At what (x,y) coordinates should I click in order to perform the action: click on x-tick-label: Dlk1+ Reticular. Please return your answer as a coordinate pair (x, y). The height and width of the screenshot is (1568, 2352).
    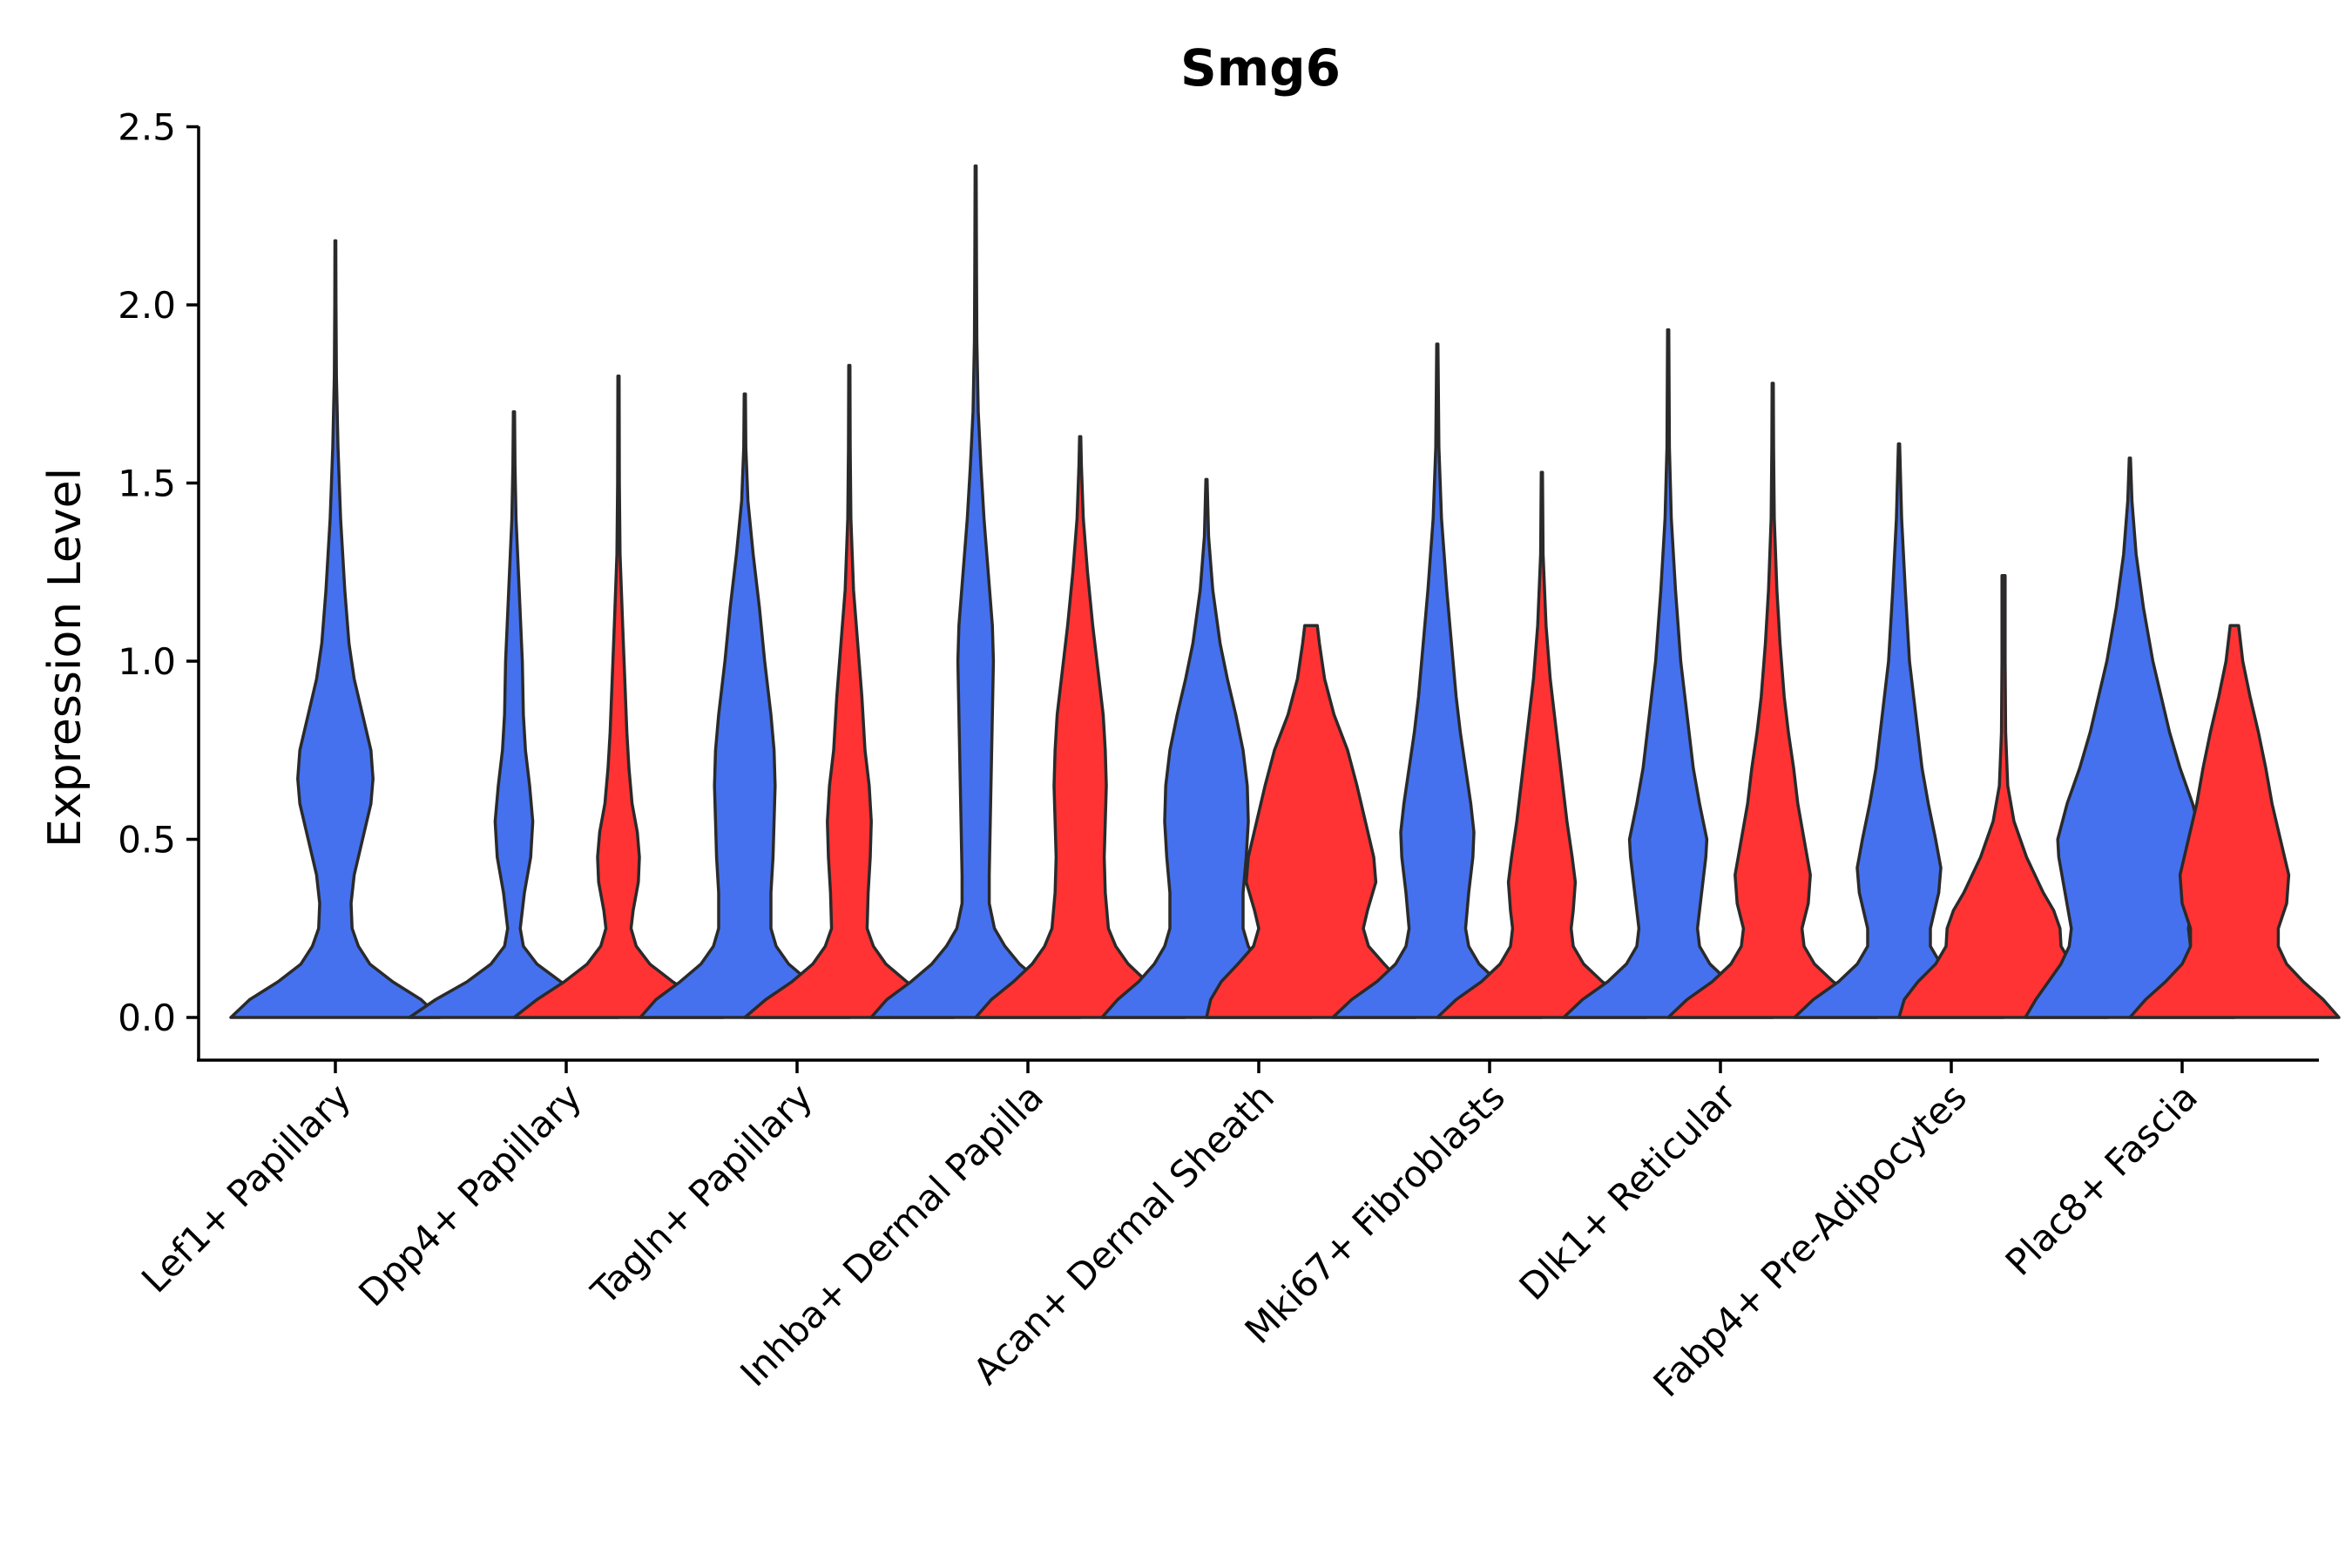
    Looking at the image, I should click on (1628, 1191).